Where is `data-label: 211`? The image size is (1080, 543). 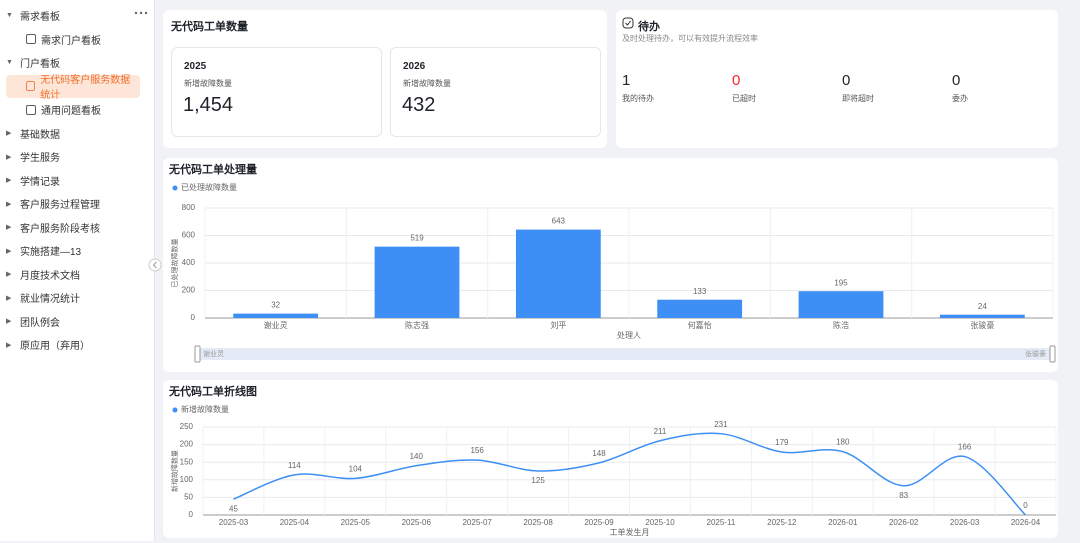
data-label: 211 is located at coordinates (660, 431).